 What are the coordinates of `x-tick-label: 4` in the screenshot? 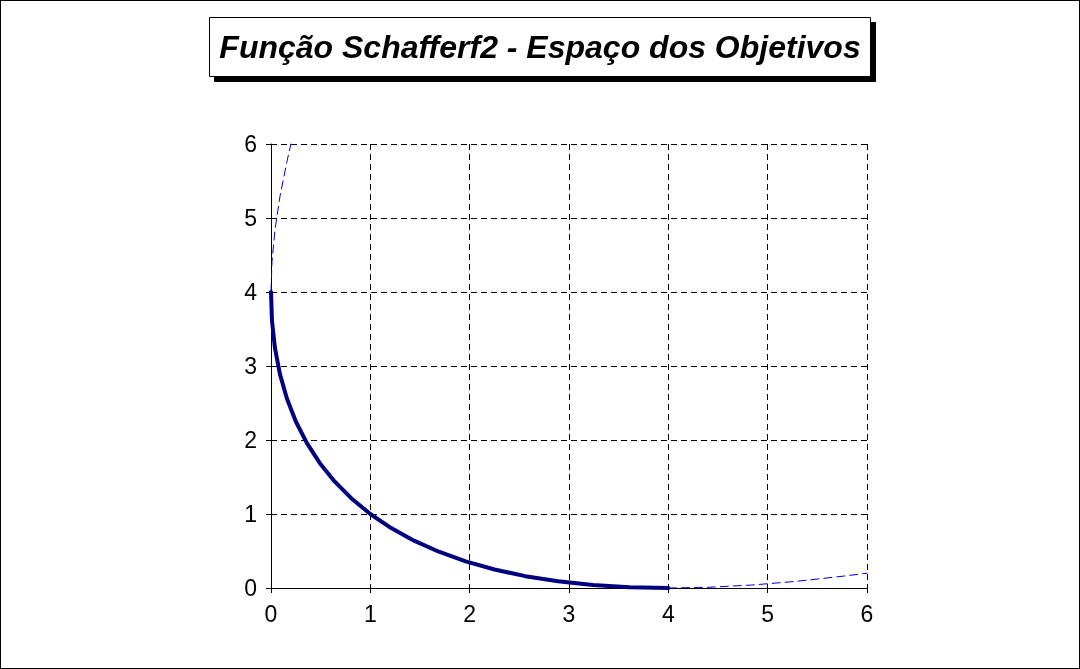 It's located at (668, 613).